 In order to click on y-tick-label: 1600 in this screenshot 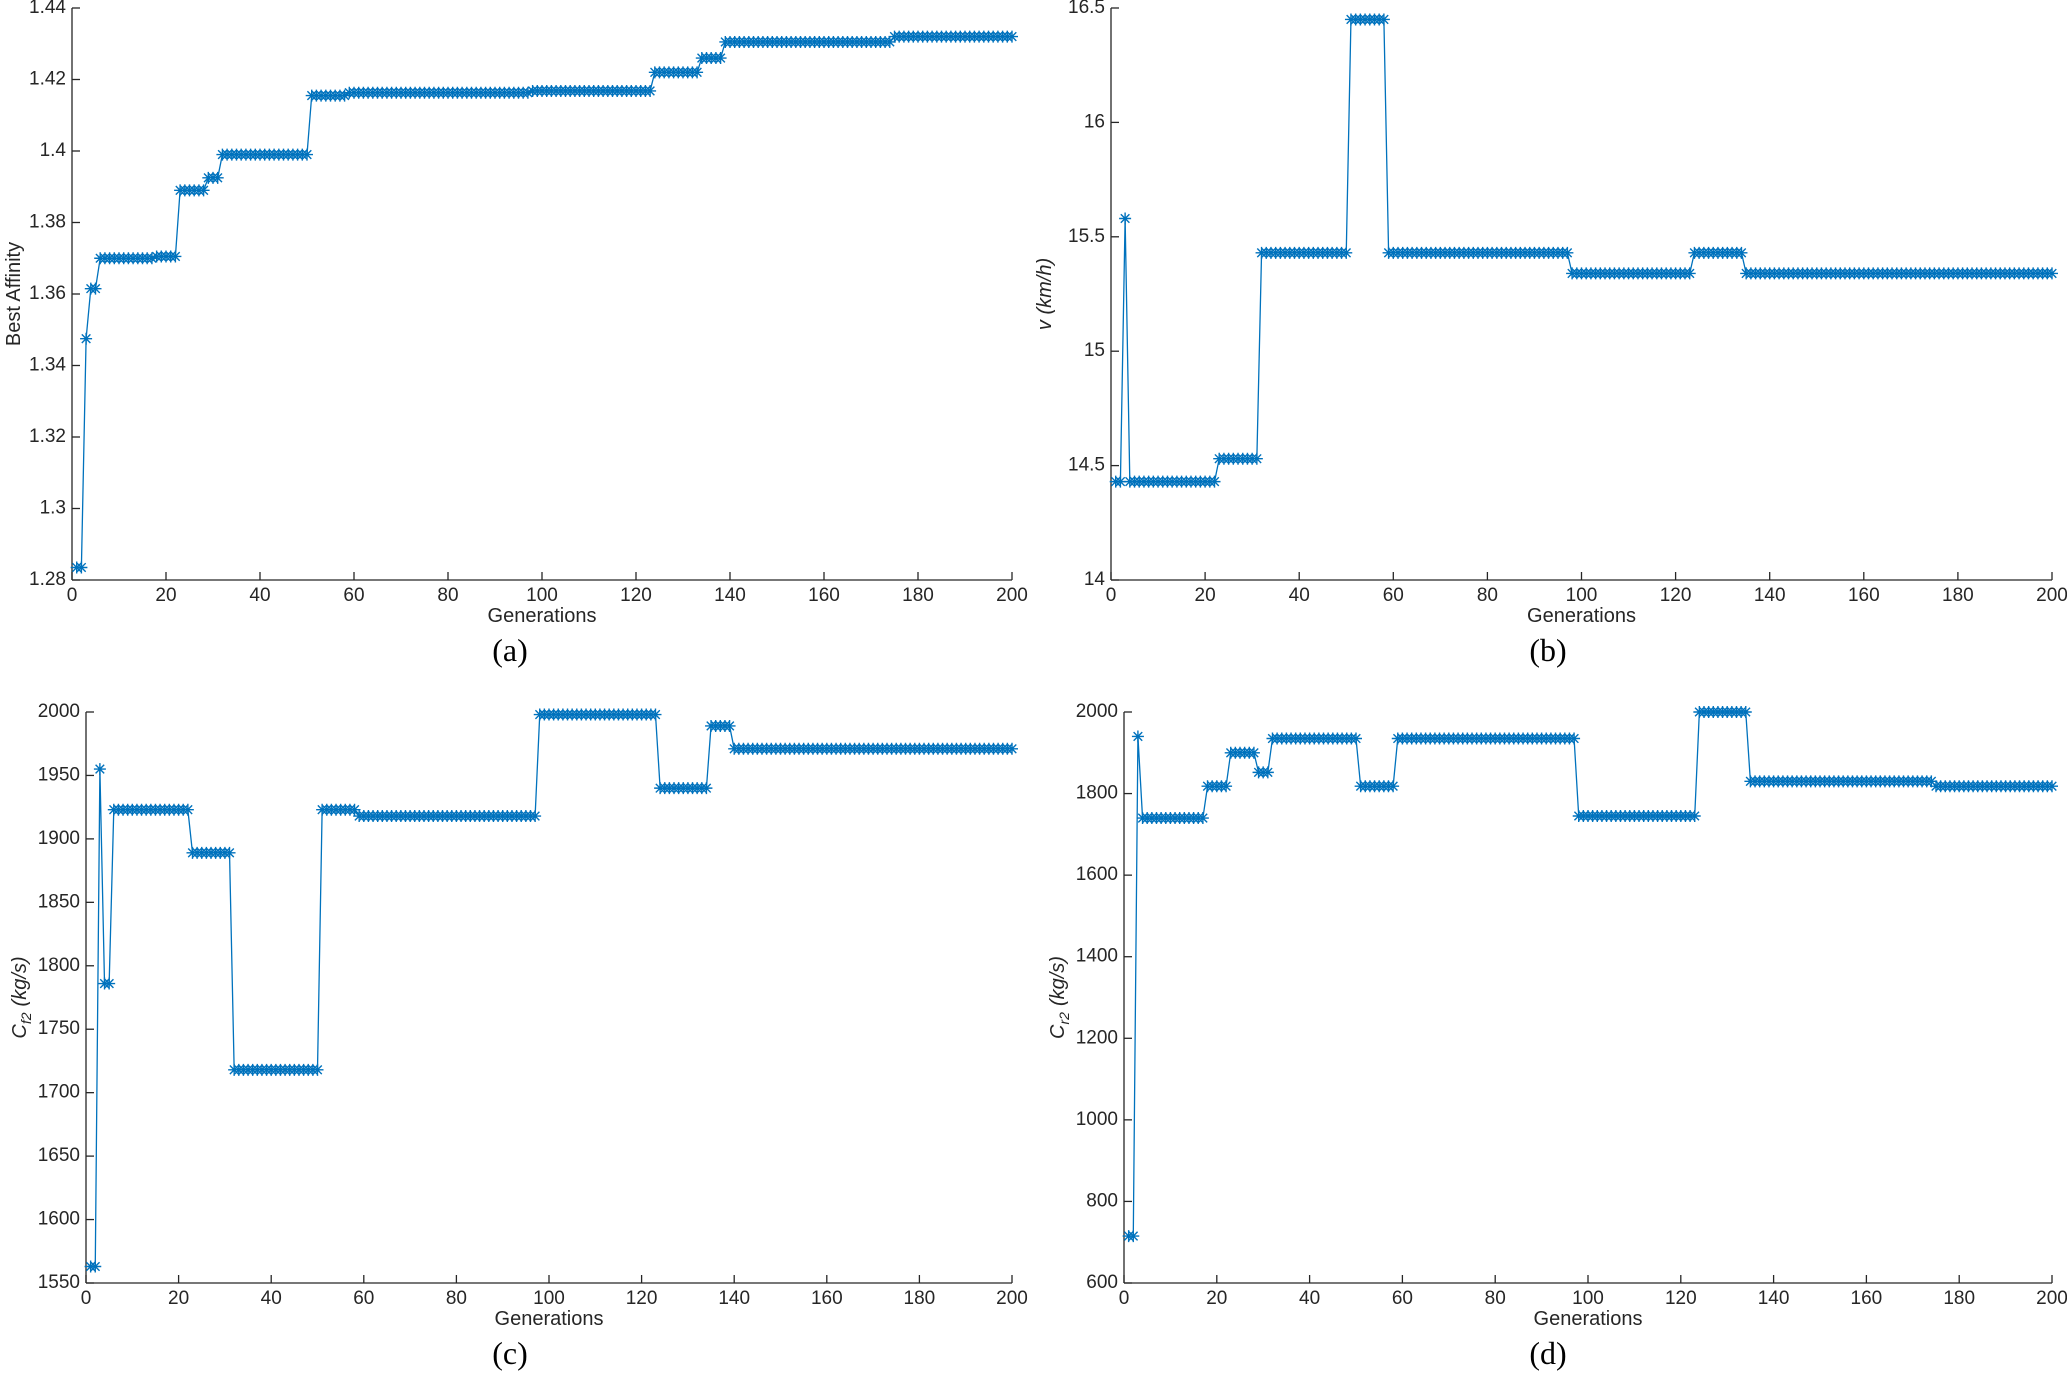, I will do `click(1097, 874)`.